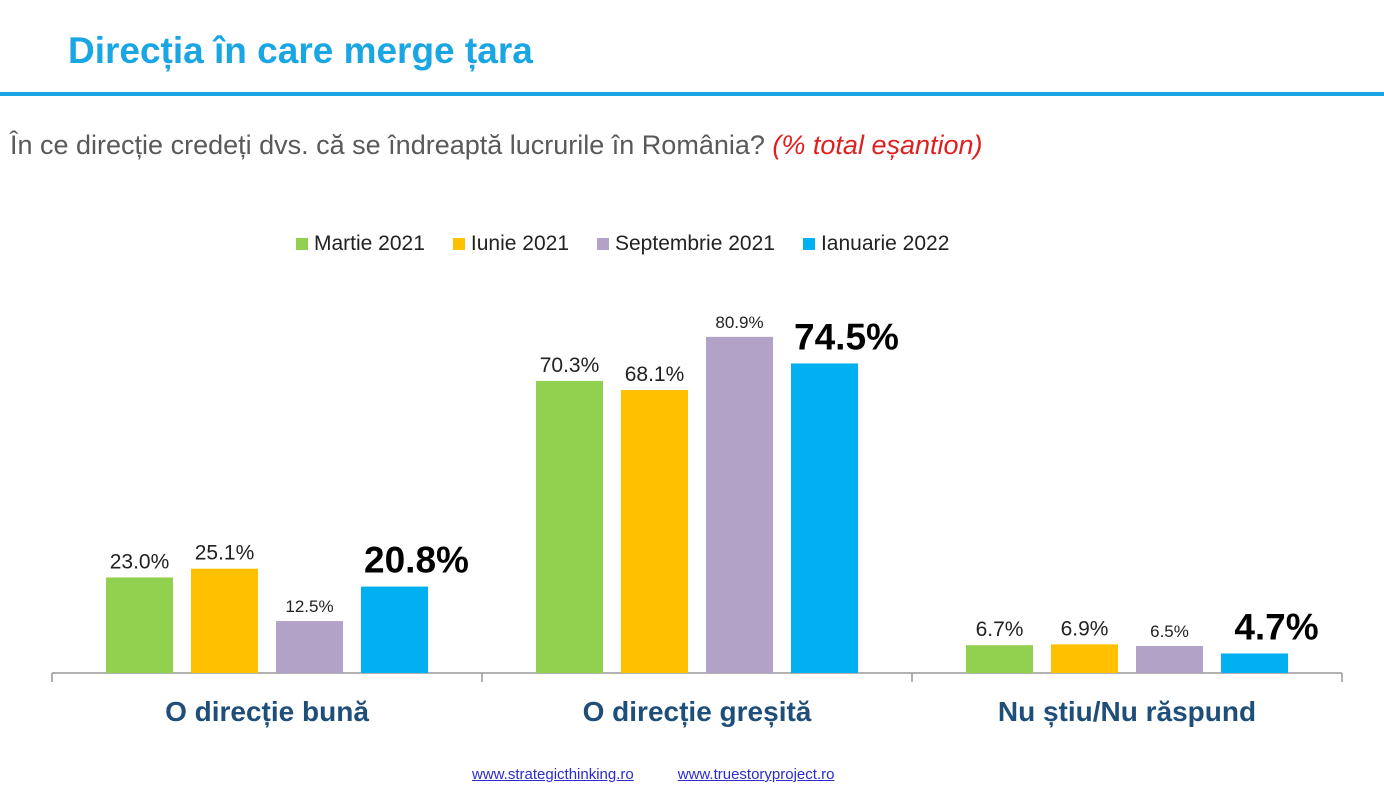 Image resolution: width=1384 pixels, height=800 pixels. Describe the element at coordinates (140, 561) in the screenshot. I see `data-label: 23.0%` at that location.